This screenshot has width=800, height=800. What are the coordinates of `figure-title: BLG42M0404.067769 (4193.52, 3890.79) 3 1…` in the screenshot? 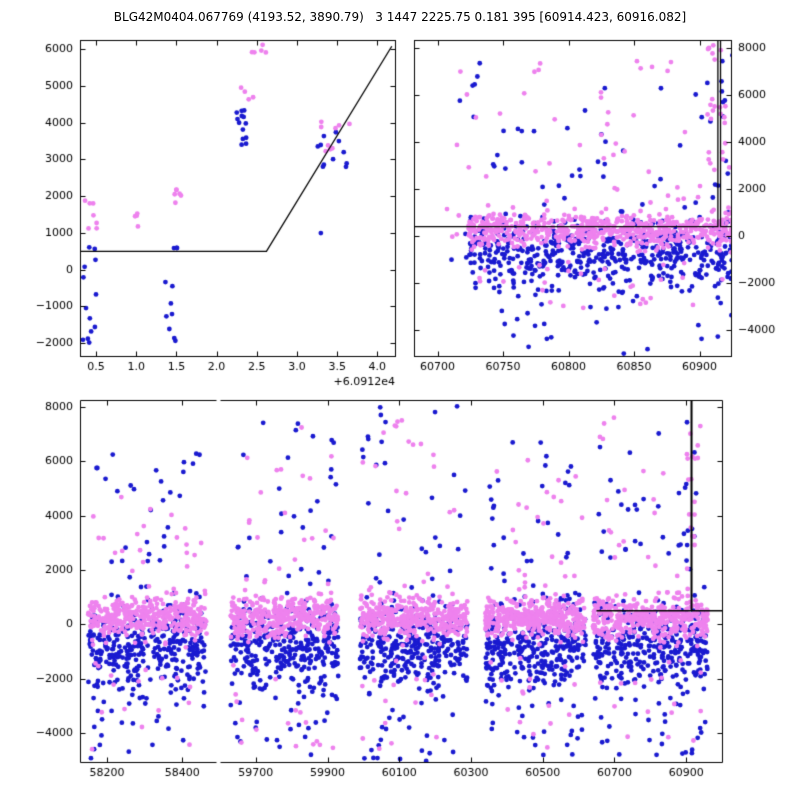 It's located at (400, 17).